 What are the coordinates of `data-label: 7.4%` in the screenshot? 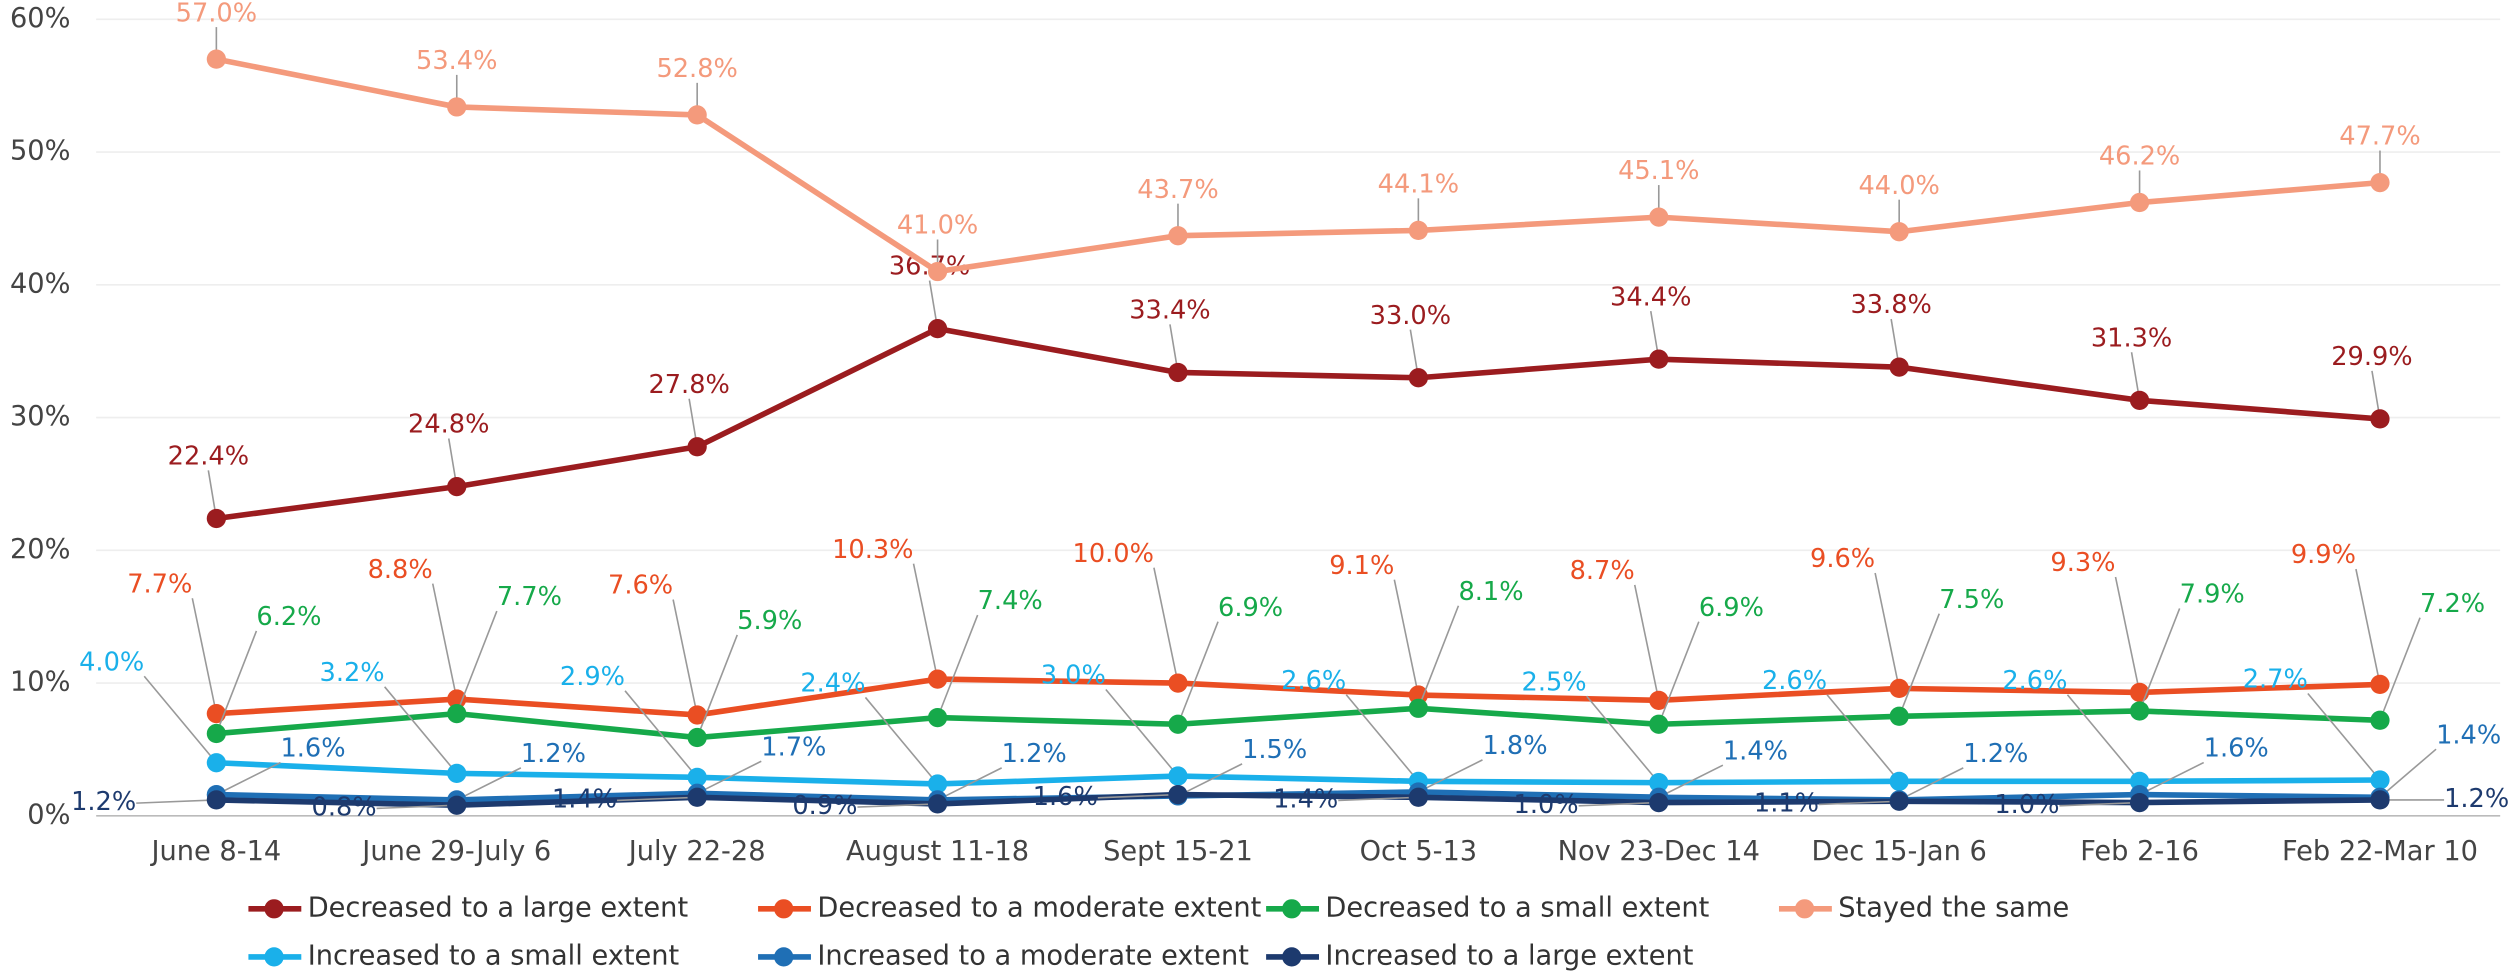 It's located at (1010, 601).